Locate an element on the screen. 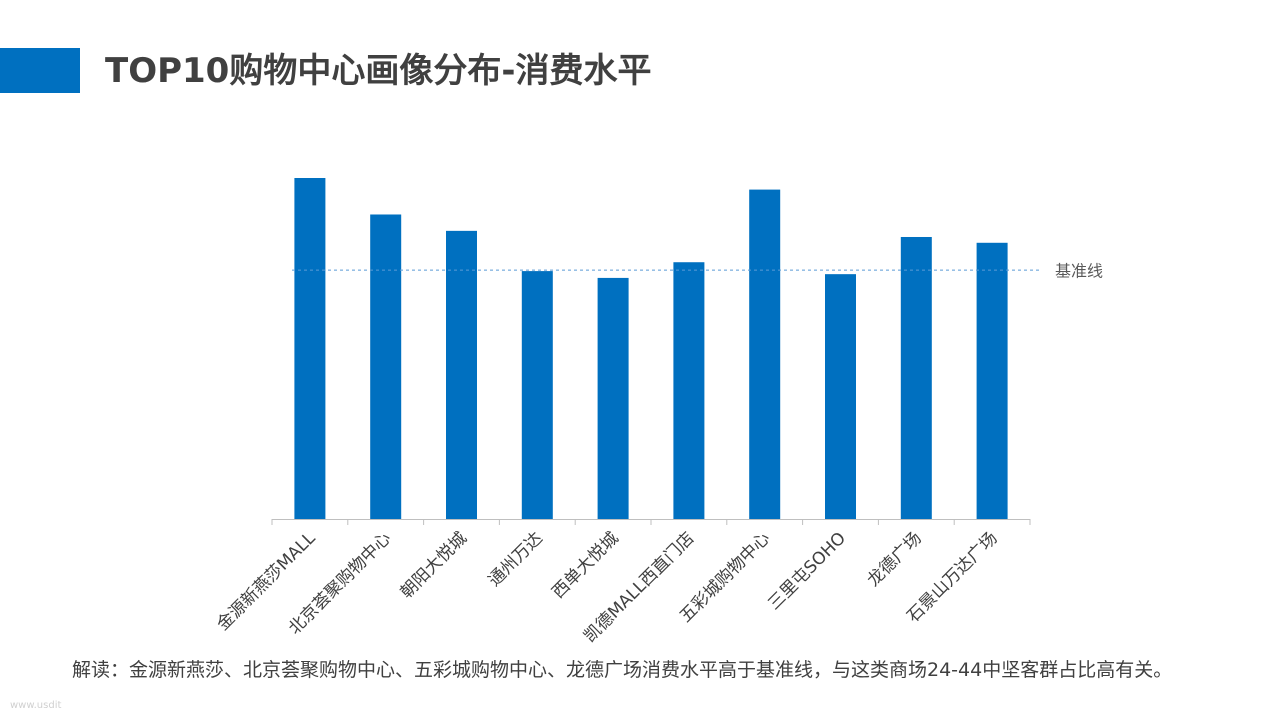 The height and width of the screenshot is (720, 1280). watermark: www.usdit is located at coordinates (36, 705).